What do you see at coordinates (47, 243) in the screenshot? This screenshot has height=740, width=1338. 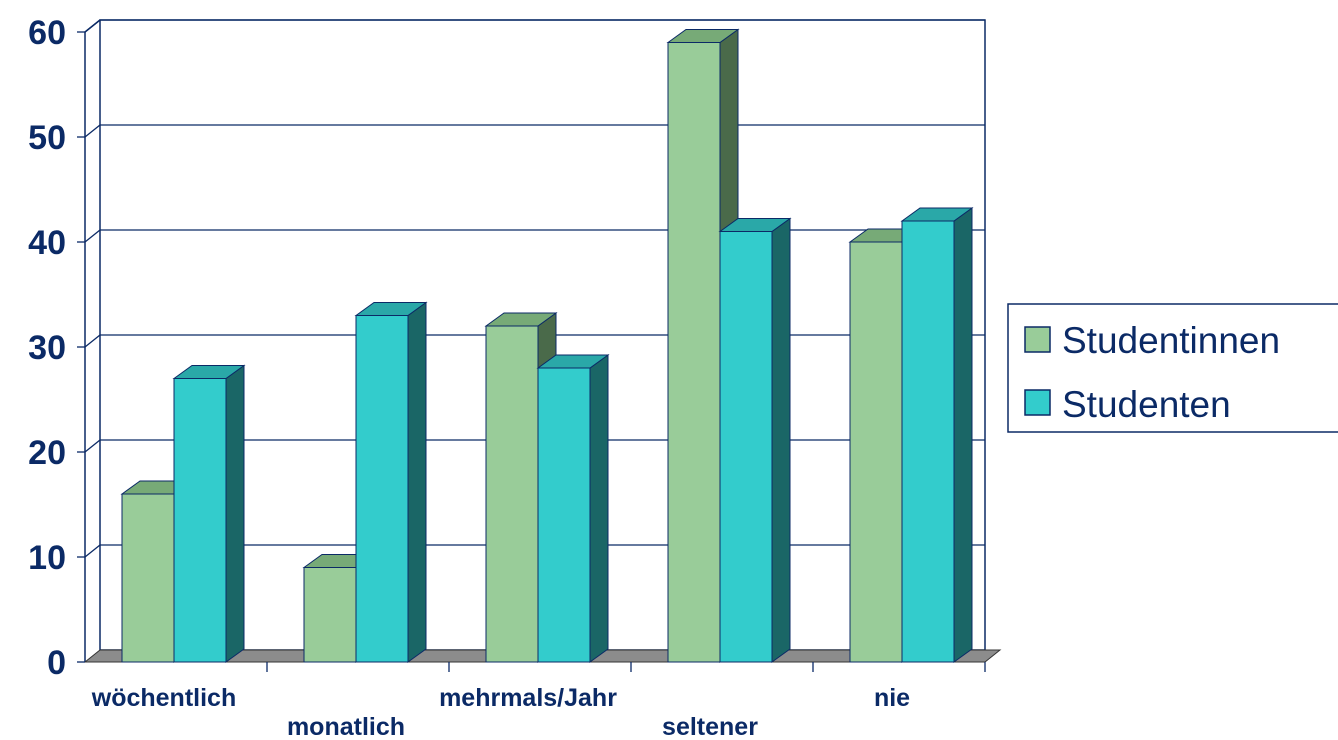 I see `y-tick-label: 40` at bounding box center [47, 243].